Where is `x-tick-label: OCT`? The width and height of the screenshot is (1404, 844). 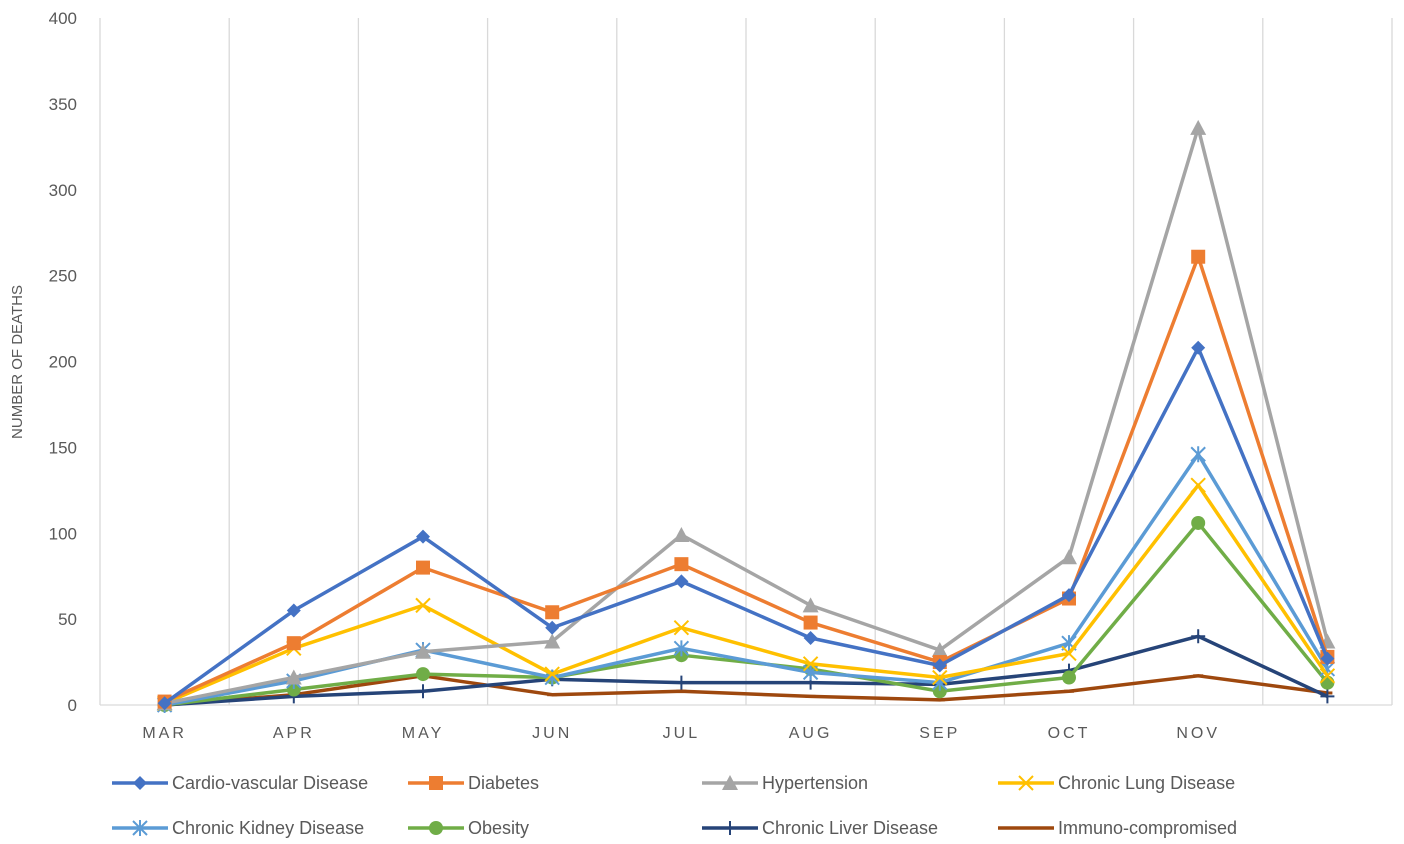
x-tick-label: OCT is located at coordinates (1069, 733).